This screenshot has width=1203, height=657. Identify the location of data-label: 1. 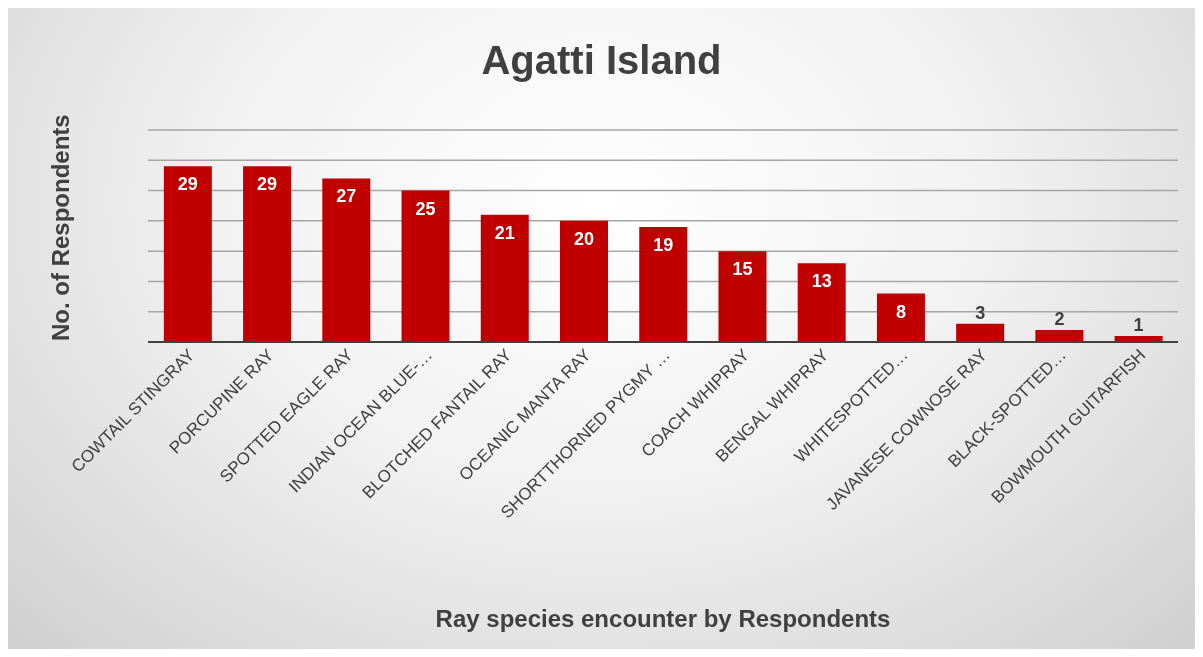
(1138, 324).